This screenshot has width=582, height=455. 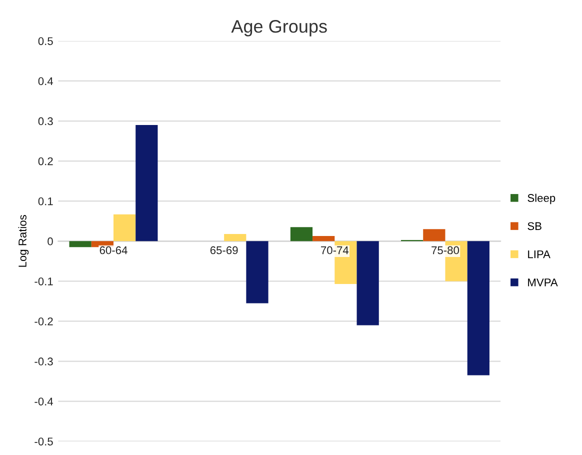 I want to click on legend-label: MVPA, so click(x=543, y=282).